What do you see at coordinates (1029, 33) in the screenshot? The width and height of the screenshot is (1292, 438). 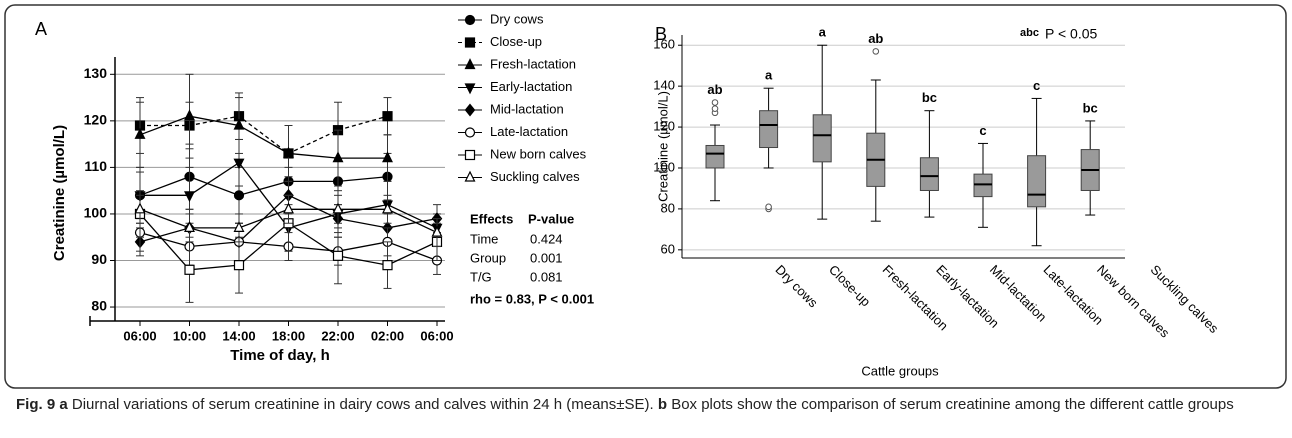 I see `significance-letters: abc` at bounding box center [1029, 33].